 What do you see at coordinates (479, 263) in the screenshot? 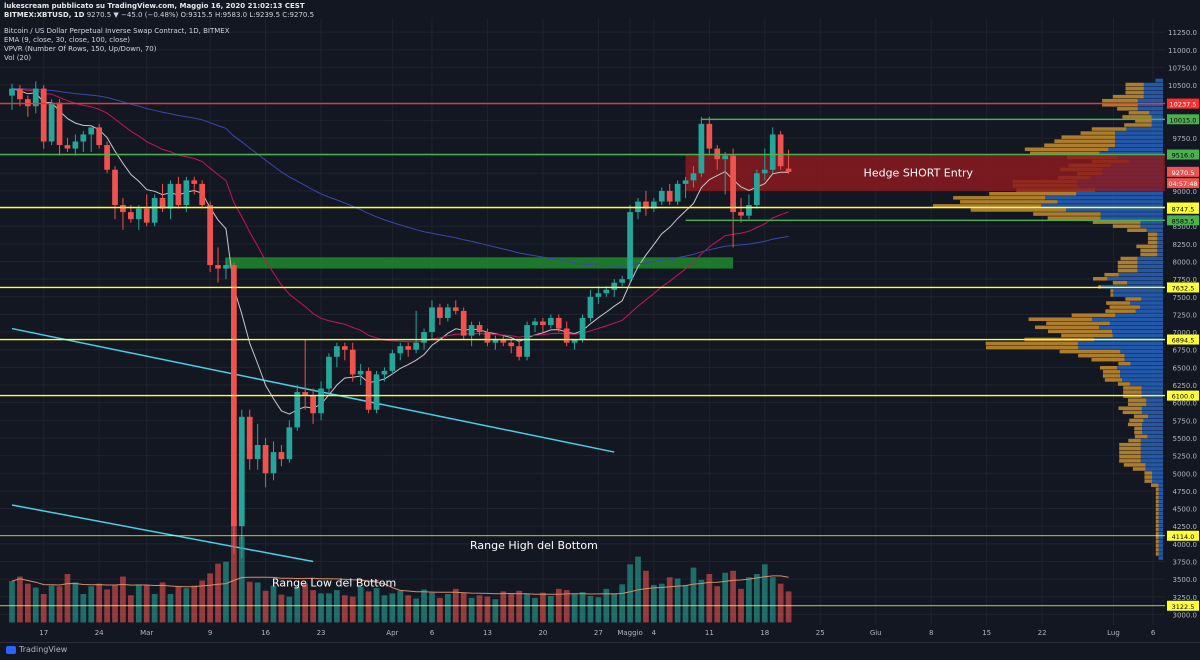
I see `zone-rect` at bounding box center [479, 263].